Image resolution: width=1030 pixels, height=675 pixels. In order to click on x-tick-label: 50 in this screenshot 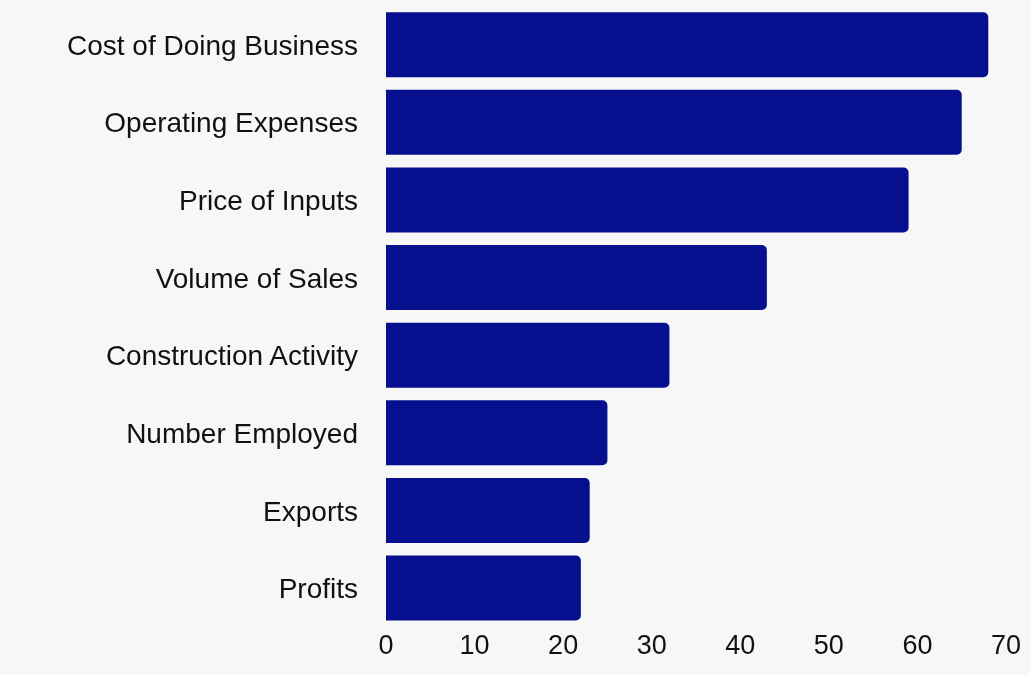, I will do `click(828, 645)`.